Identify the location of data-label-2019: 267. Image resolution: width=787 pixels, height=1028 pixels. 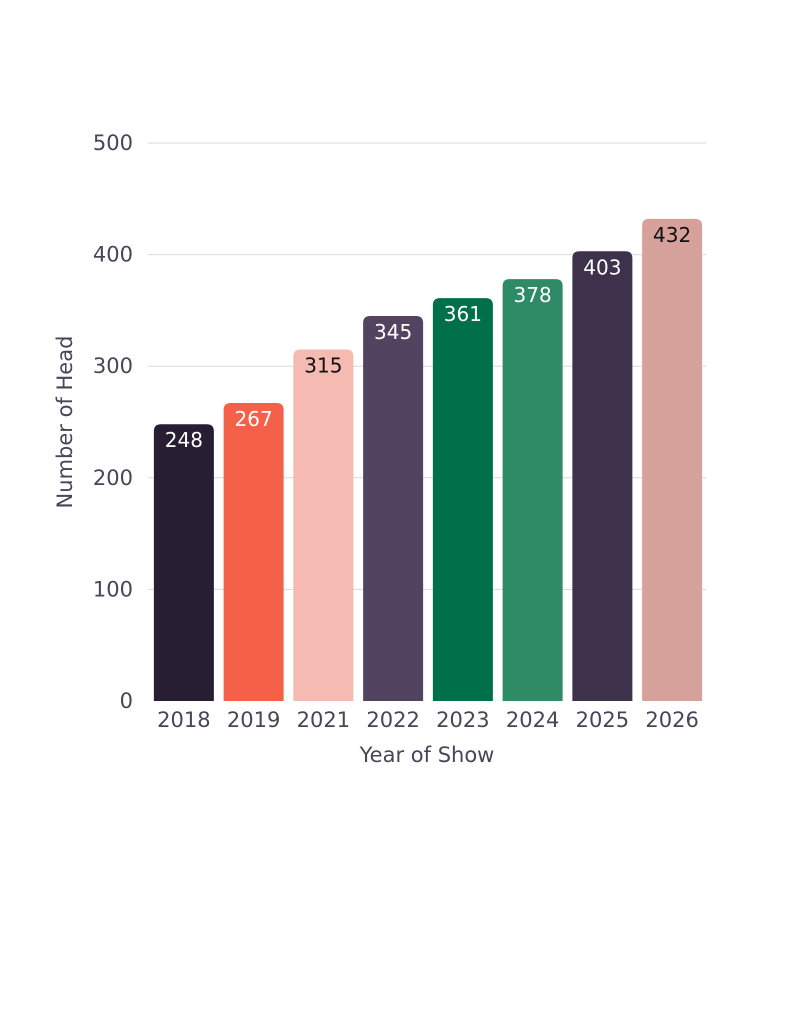
(254, 419).